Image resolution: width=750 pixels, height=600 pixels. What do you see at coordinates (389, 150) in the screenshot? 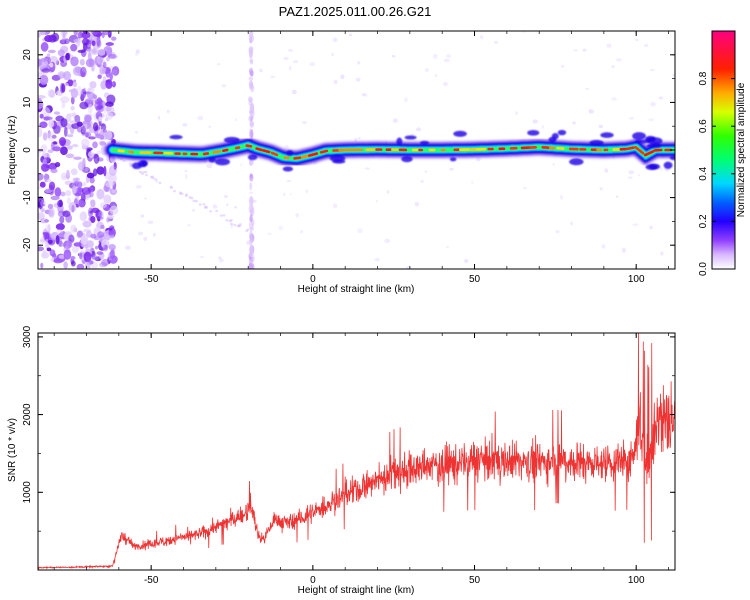
I see `heatmap-ridge-layer` at bounding box center [389, 150].